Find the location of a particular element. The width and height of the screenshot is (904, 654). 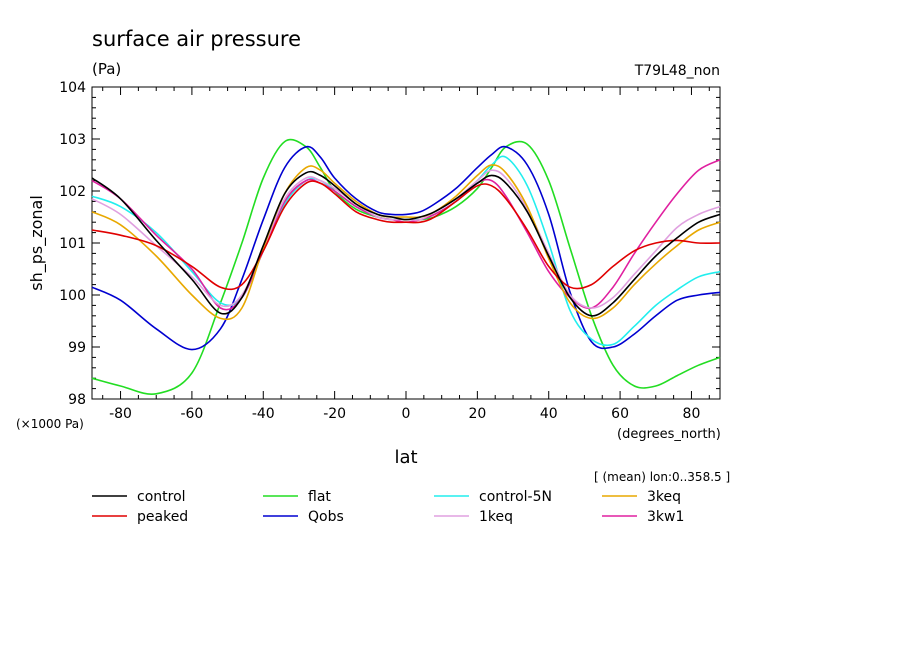

x-tick-label: -80 is located at coordinates (120, 414).